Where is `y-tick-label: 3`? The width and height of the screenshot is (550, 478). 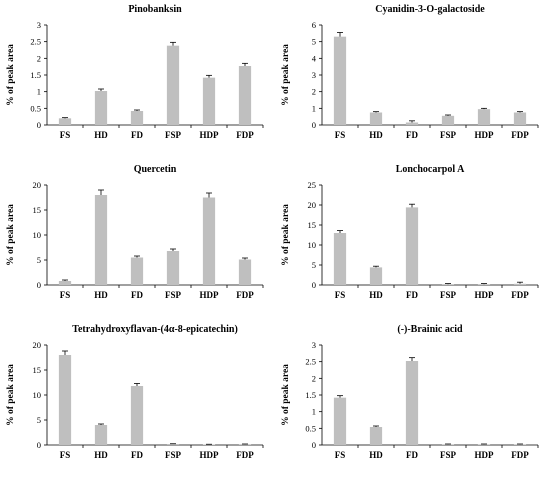 y-tick-label: 3 is located at coordinates (314, 345).